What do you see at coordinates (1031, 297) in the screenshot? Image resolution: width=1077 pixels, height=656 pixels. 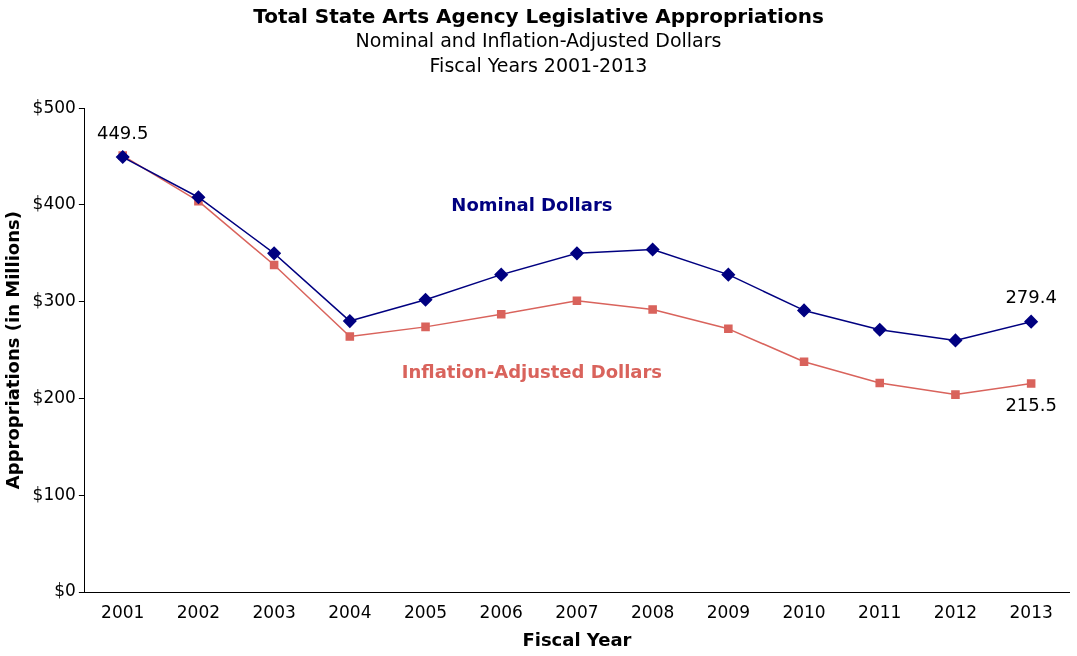 I see `data-label: 279.4` at bounding box center [1031, 297].